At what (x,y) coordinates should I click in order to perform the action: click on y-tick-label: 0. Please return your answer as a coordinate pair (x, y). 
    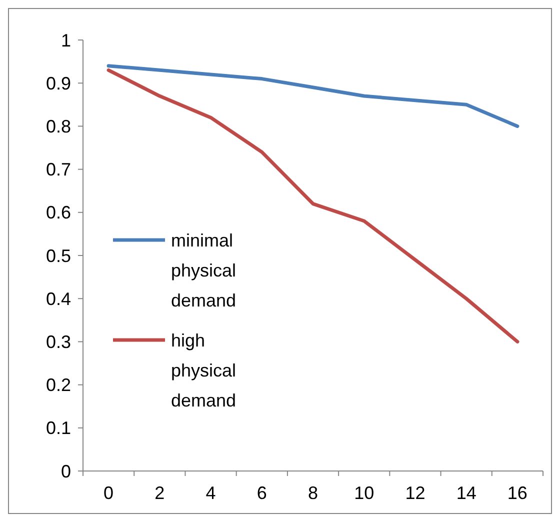
    Looking at the image, I should click on (65, 471).